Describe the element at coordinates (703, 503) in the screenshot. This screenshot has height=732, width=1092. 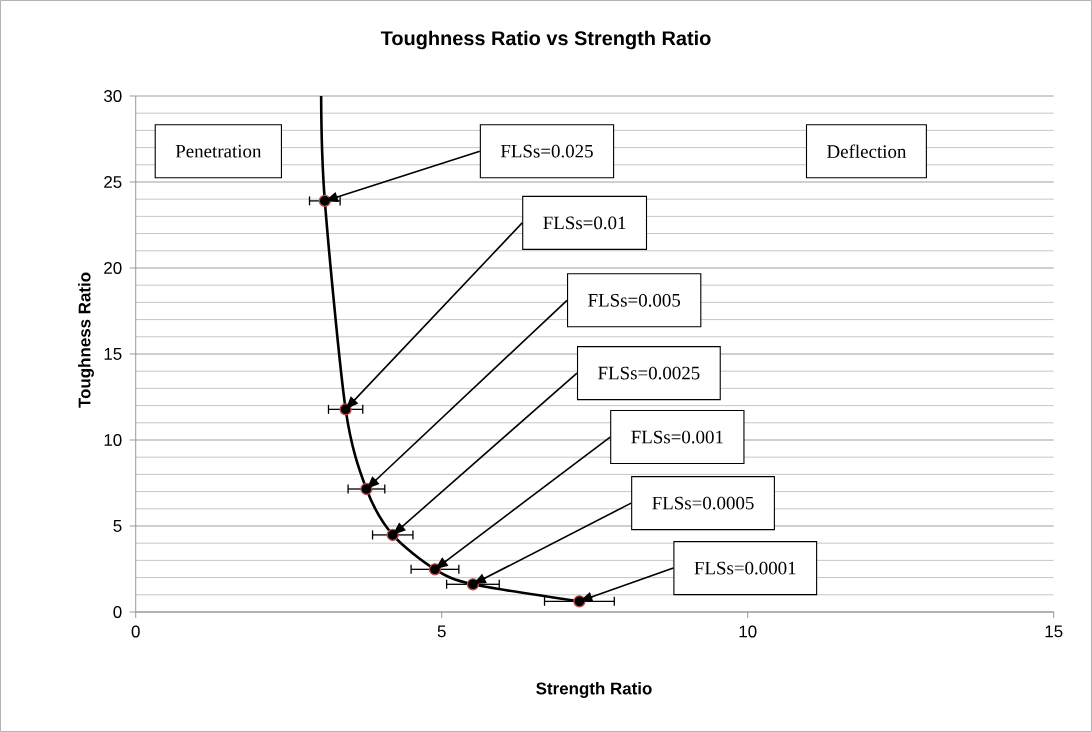
I see `annotation: FLSs=0.0005` at that location.